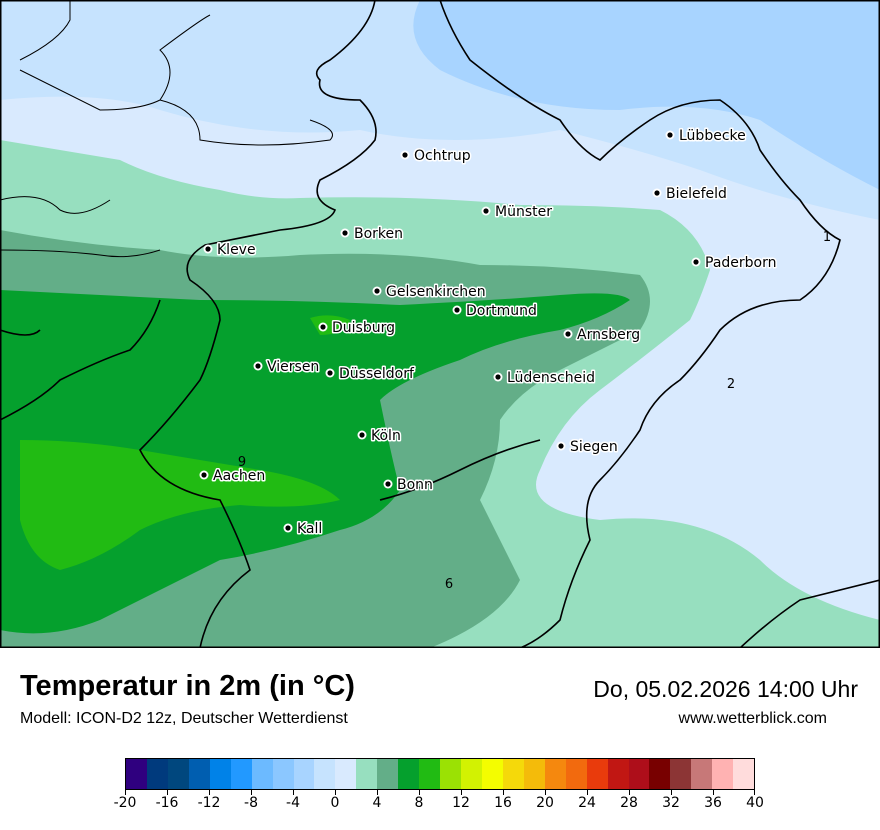 The height and width of the screenshot is (830, 880). What do you see at coordinates (309, 529) in the screenshot?
I see `city-label: Kall` at bounding box center [309, 529].